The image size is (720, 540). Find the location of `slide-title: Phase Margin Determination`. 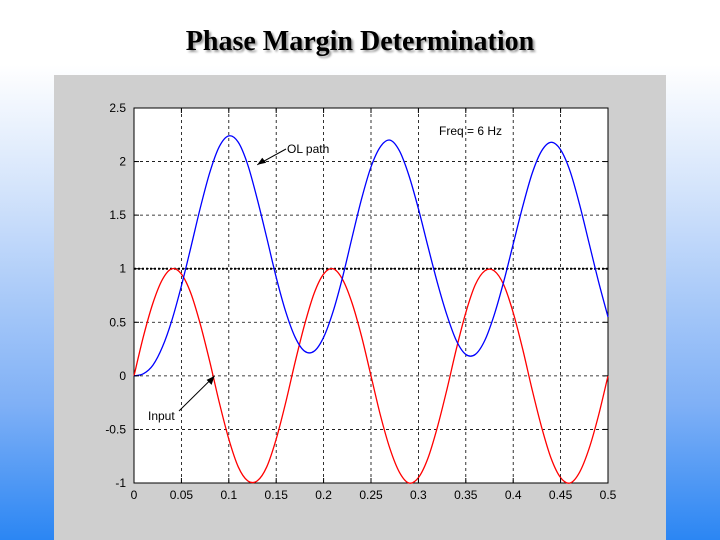

slide-title: Phase Margin Determination is located at coordinates (360, 41).